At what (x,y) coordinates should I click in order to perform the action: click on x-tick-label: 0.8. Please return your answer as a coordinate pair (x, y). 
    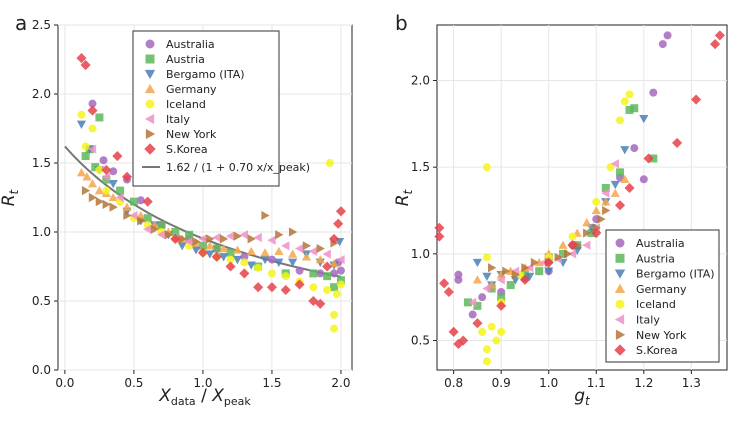
    Looking at the image, I should click on (453, 383).